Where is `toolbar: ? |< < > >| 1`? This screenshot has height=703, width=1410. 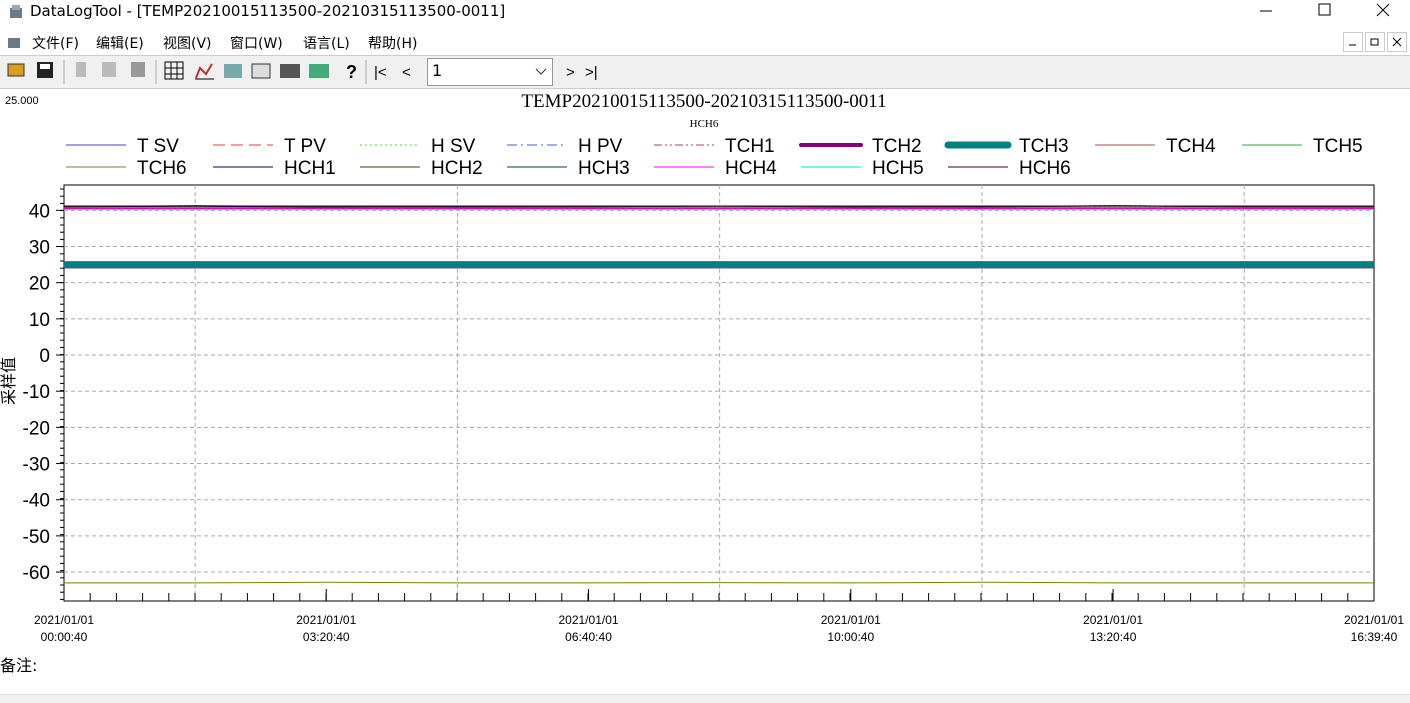 toolbar: ? |< < > >| 1 is located at coordinates (705, 72).